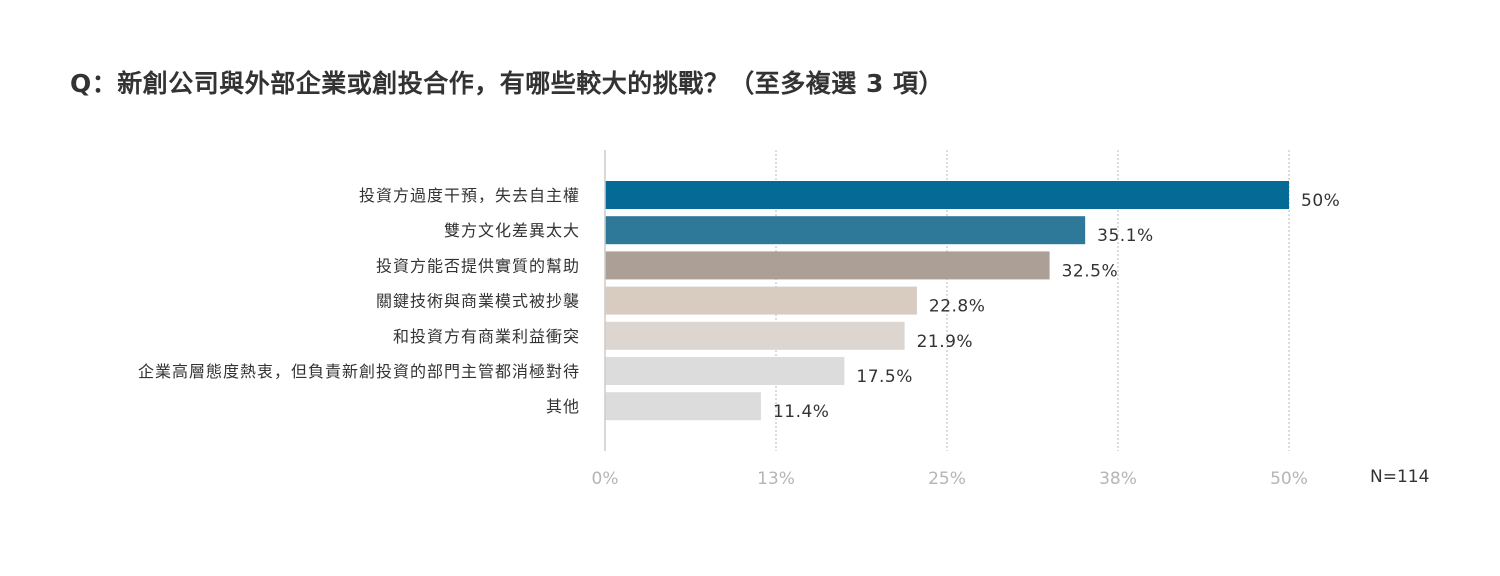 Image resolution: width=1500 pixels, height=576 pixels. What do you see at coordinates (947, 479) in the screenshot?
I see `x-tick-label: 25%` at bounding box center [947, 479].